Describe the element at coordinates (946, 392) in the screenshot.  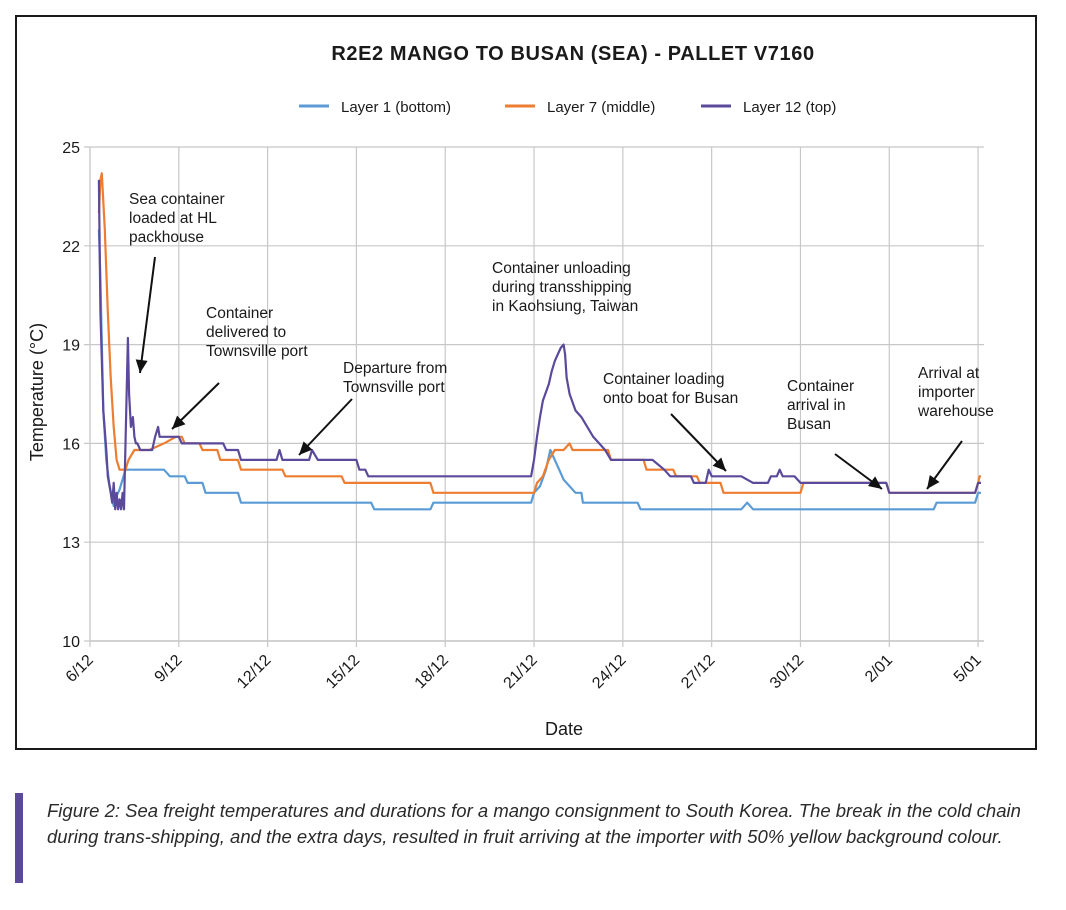
I see `annotation-6-line-1: importer` at that location.